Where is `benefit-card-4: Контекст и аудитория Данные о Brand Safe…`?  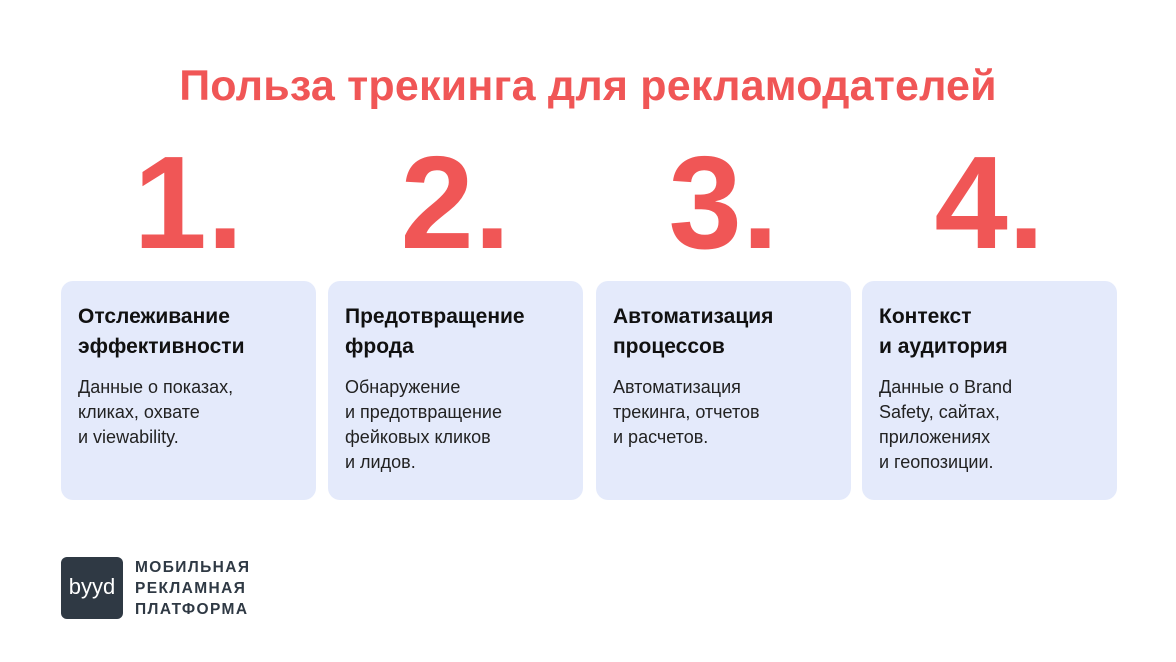 benefit-card-4: Контекст и аудитория Данные о Brand Safe… is located at coordinates (989, 390).